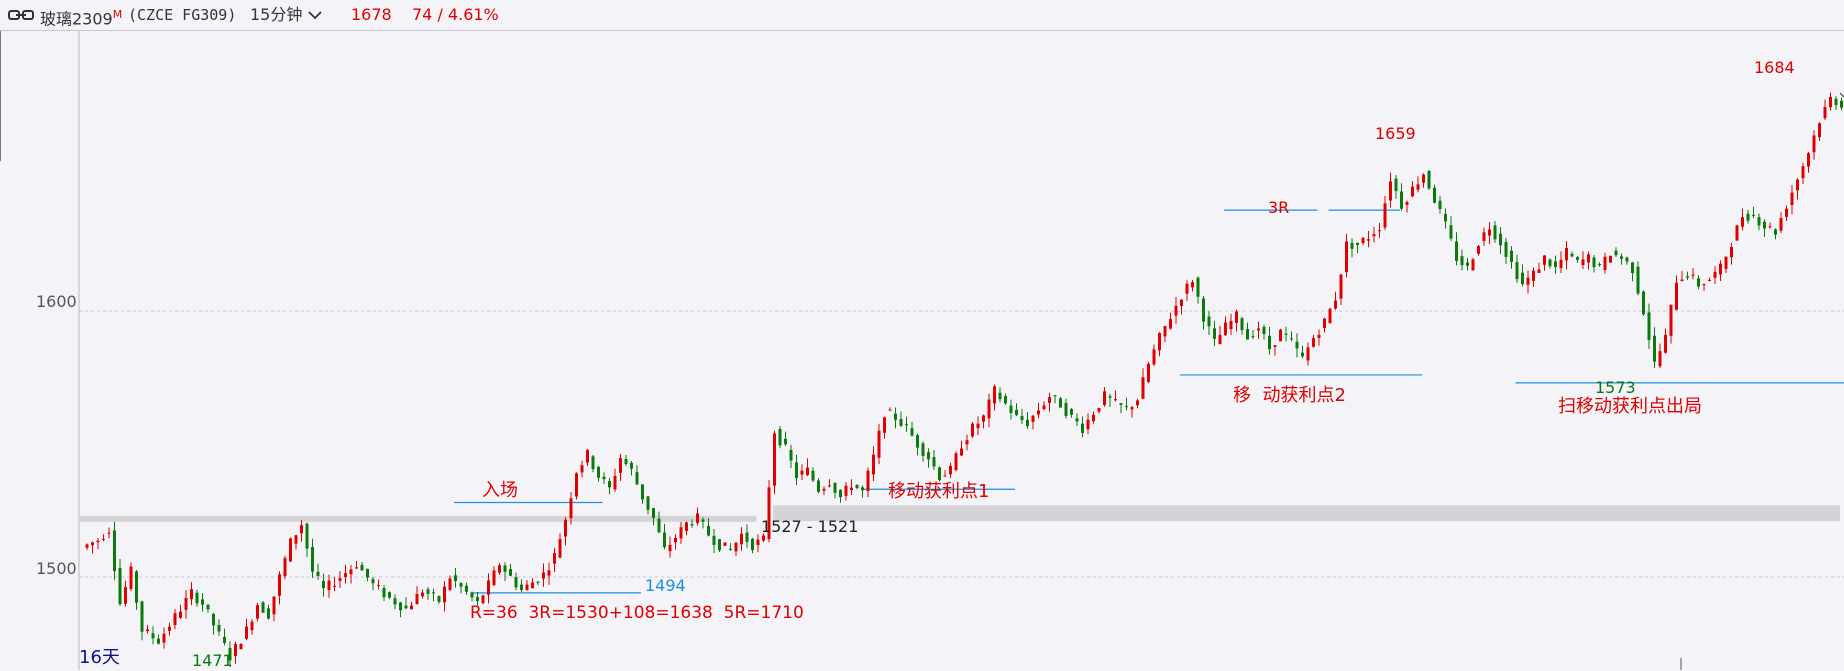  Describe the element at coordinates (276, 14) in the screenshot. I see `period-selector: 15分钟` at that location.